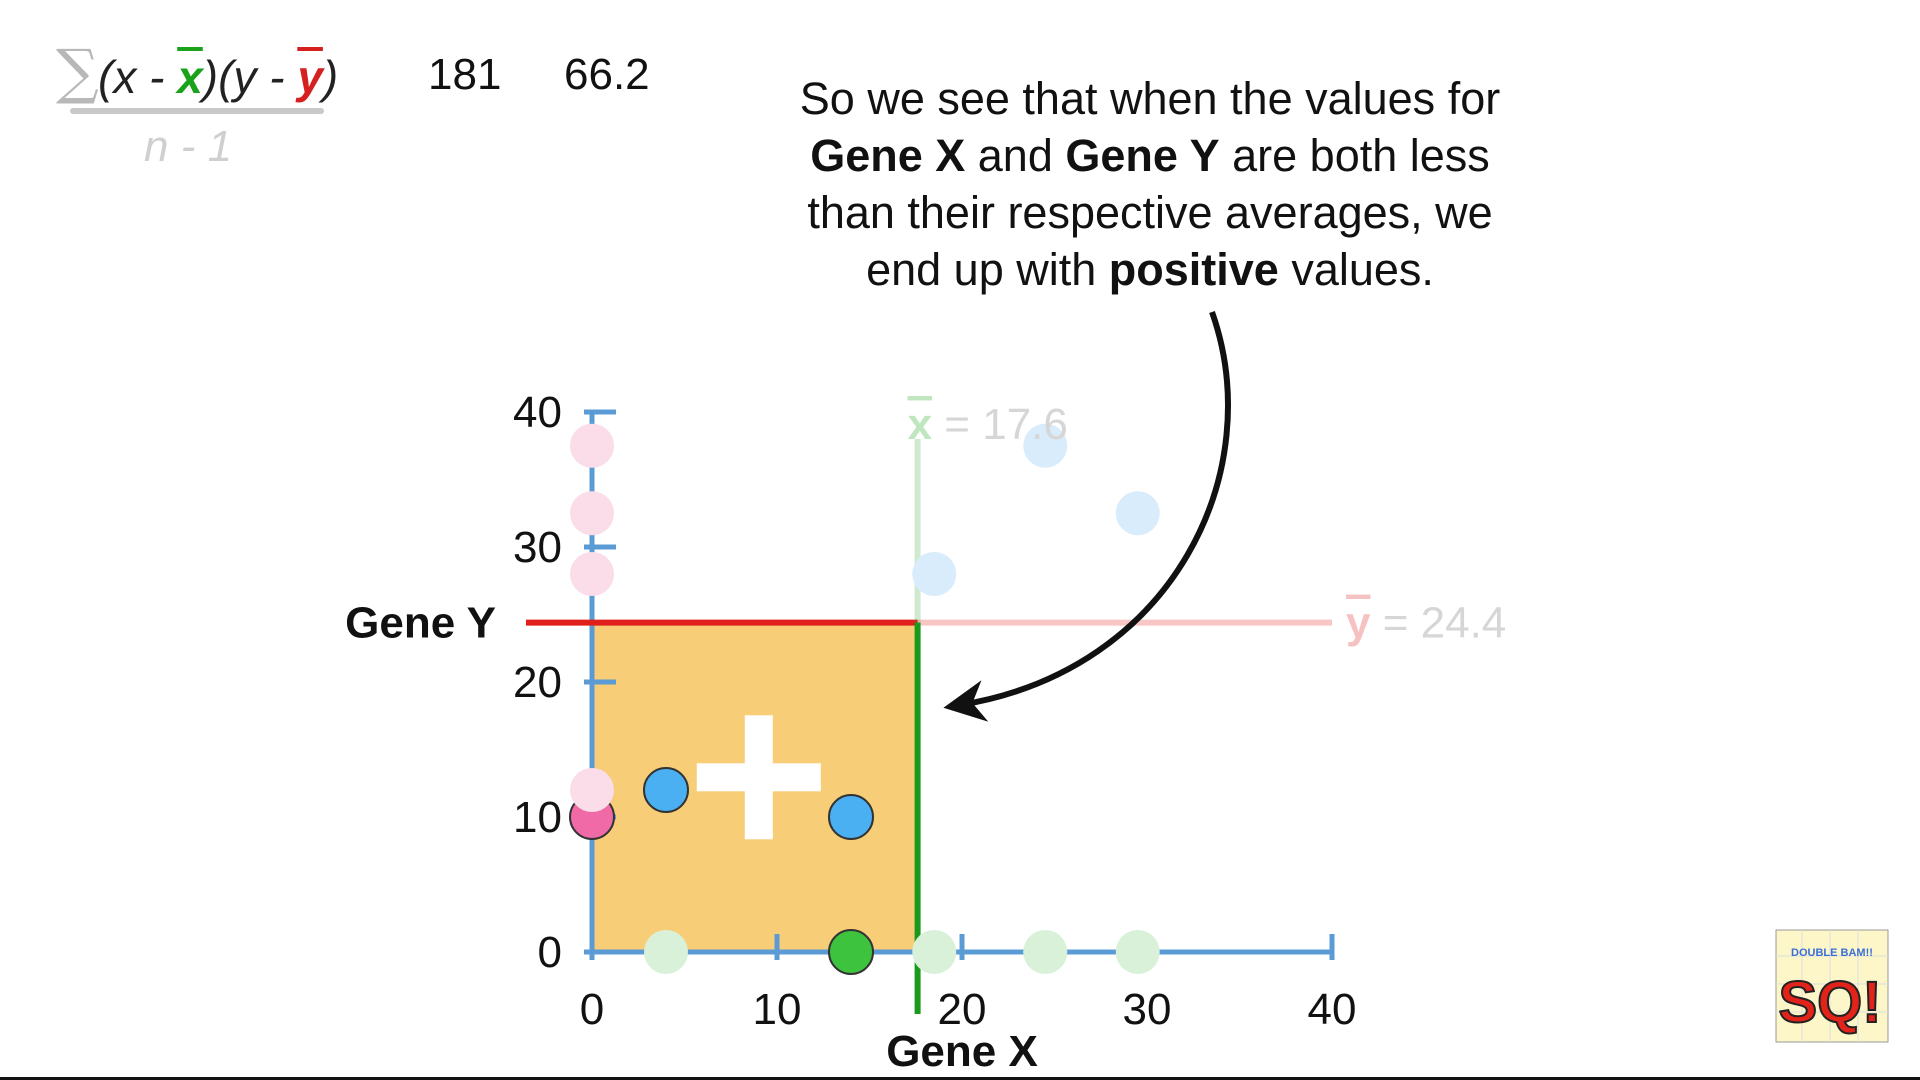 This screenshot has width=1920, height=1080. I want to click on callout-line-4: end up with positive values., so click(1150, 269).